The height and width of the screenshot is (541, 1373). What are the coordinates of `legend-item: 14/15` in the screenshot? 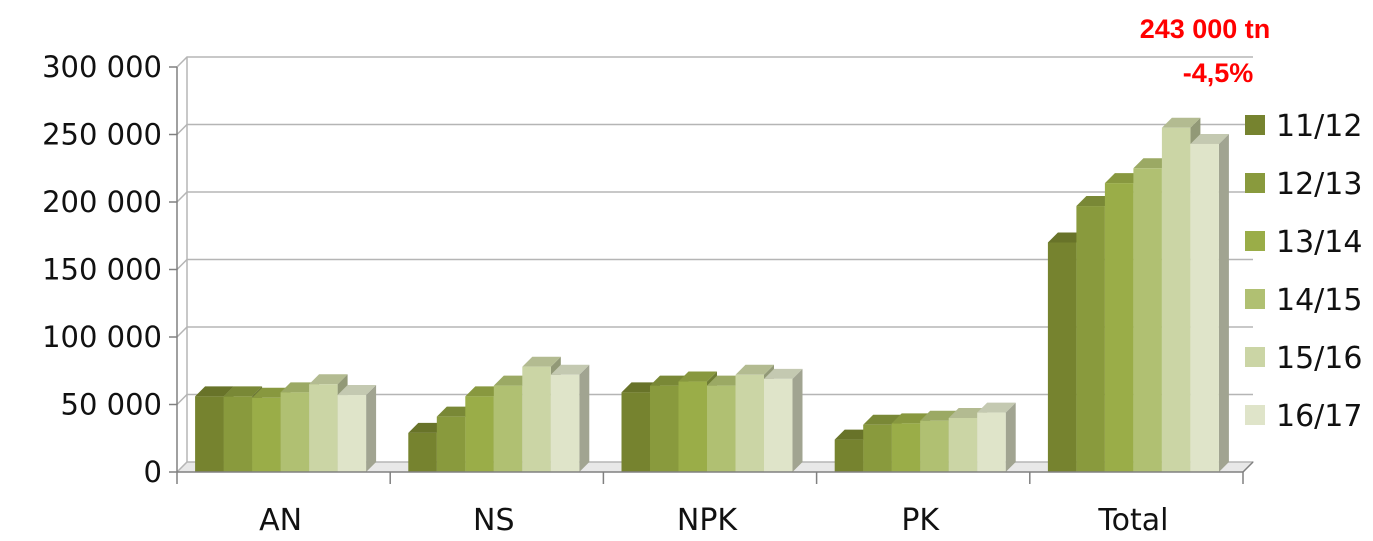 It's located at (1303, 300).